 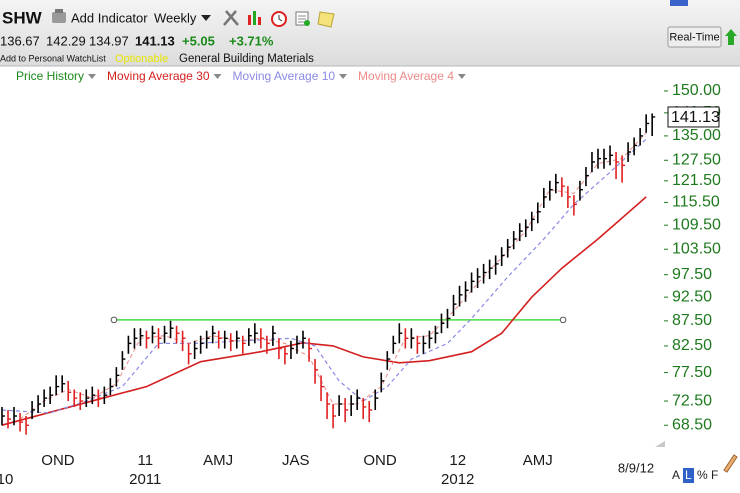 I want to click on last-price-box, so click(x=693, y=117).